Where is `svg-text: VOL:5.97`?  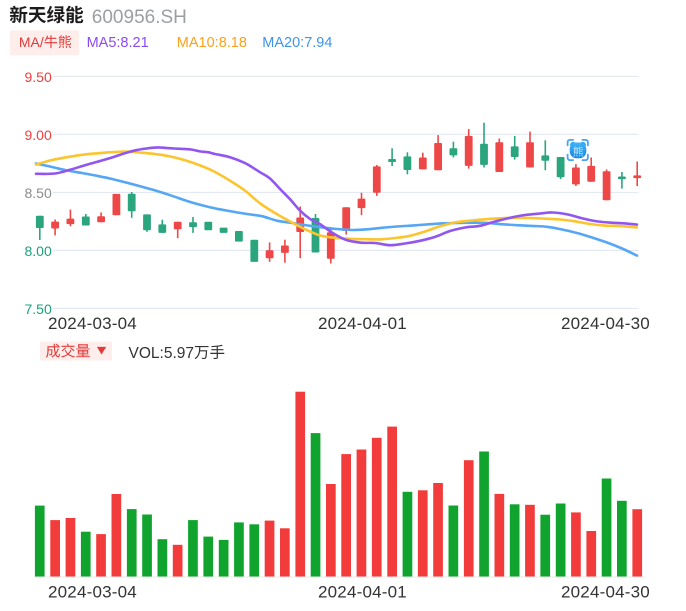 svg-text: VOL:5.97 is located at coordinates (162, 353).